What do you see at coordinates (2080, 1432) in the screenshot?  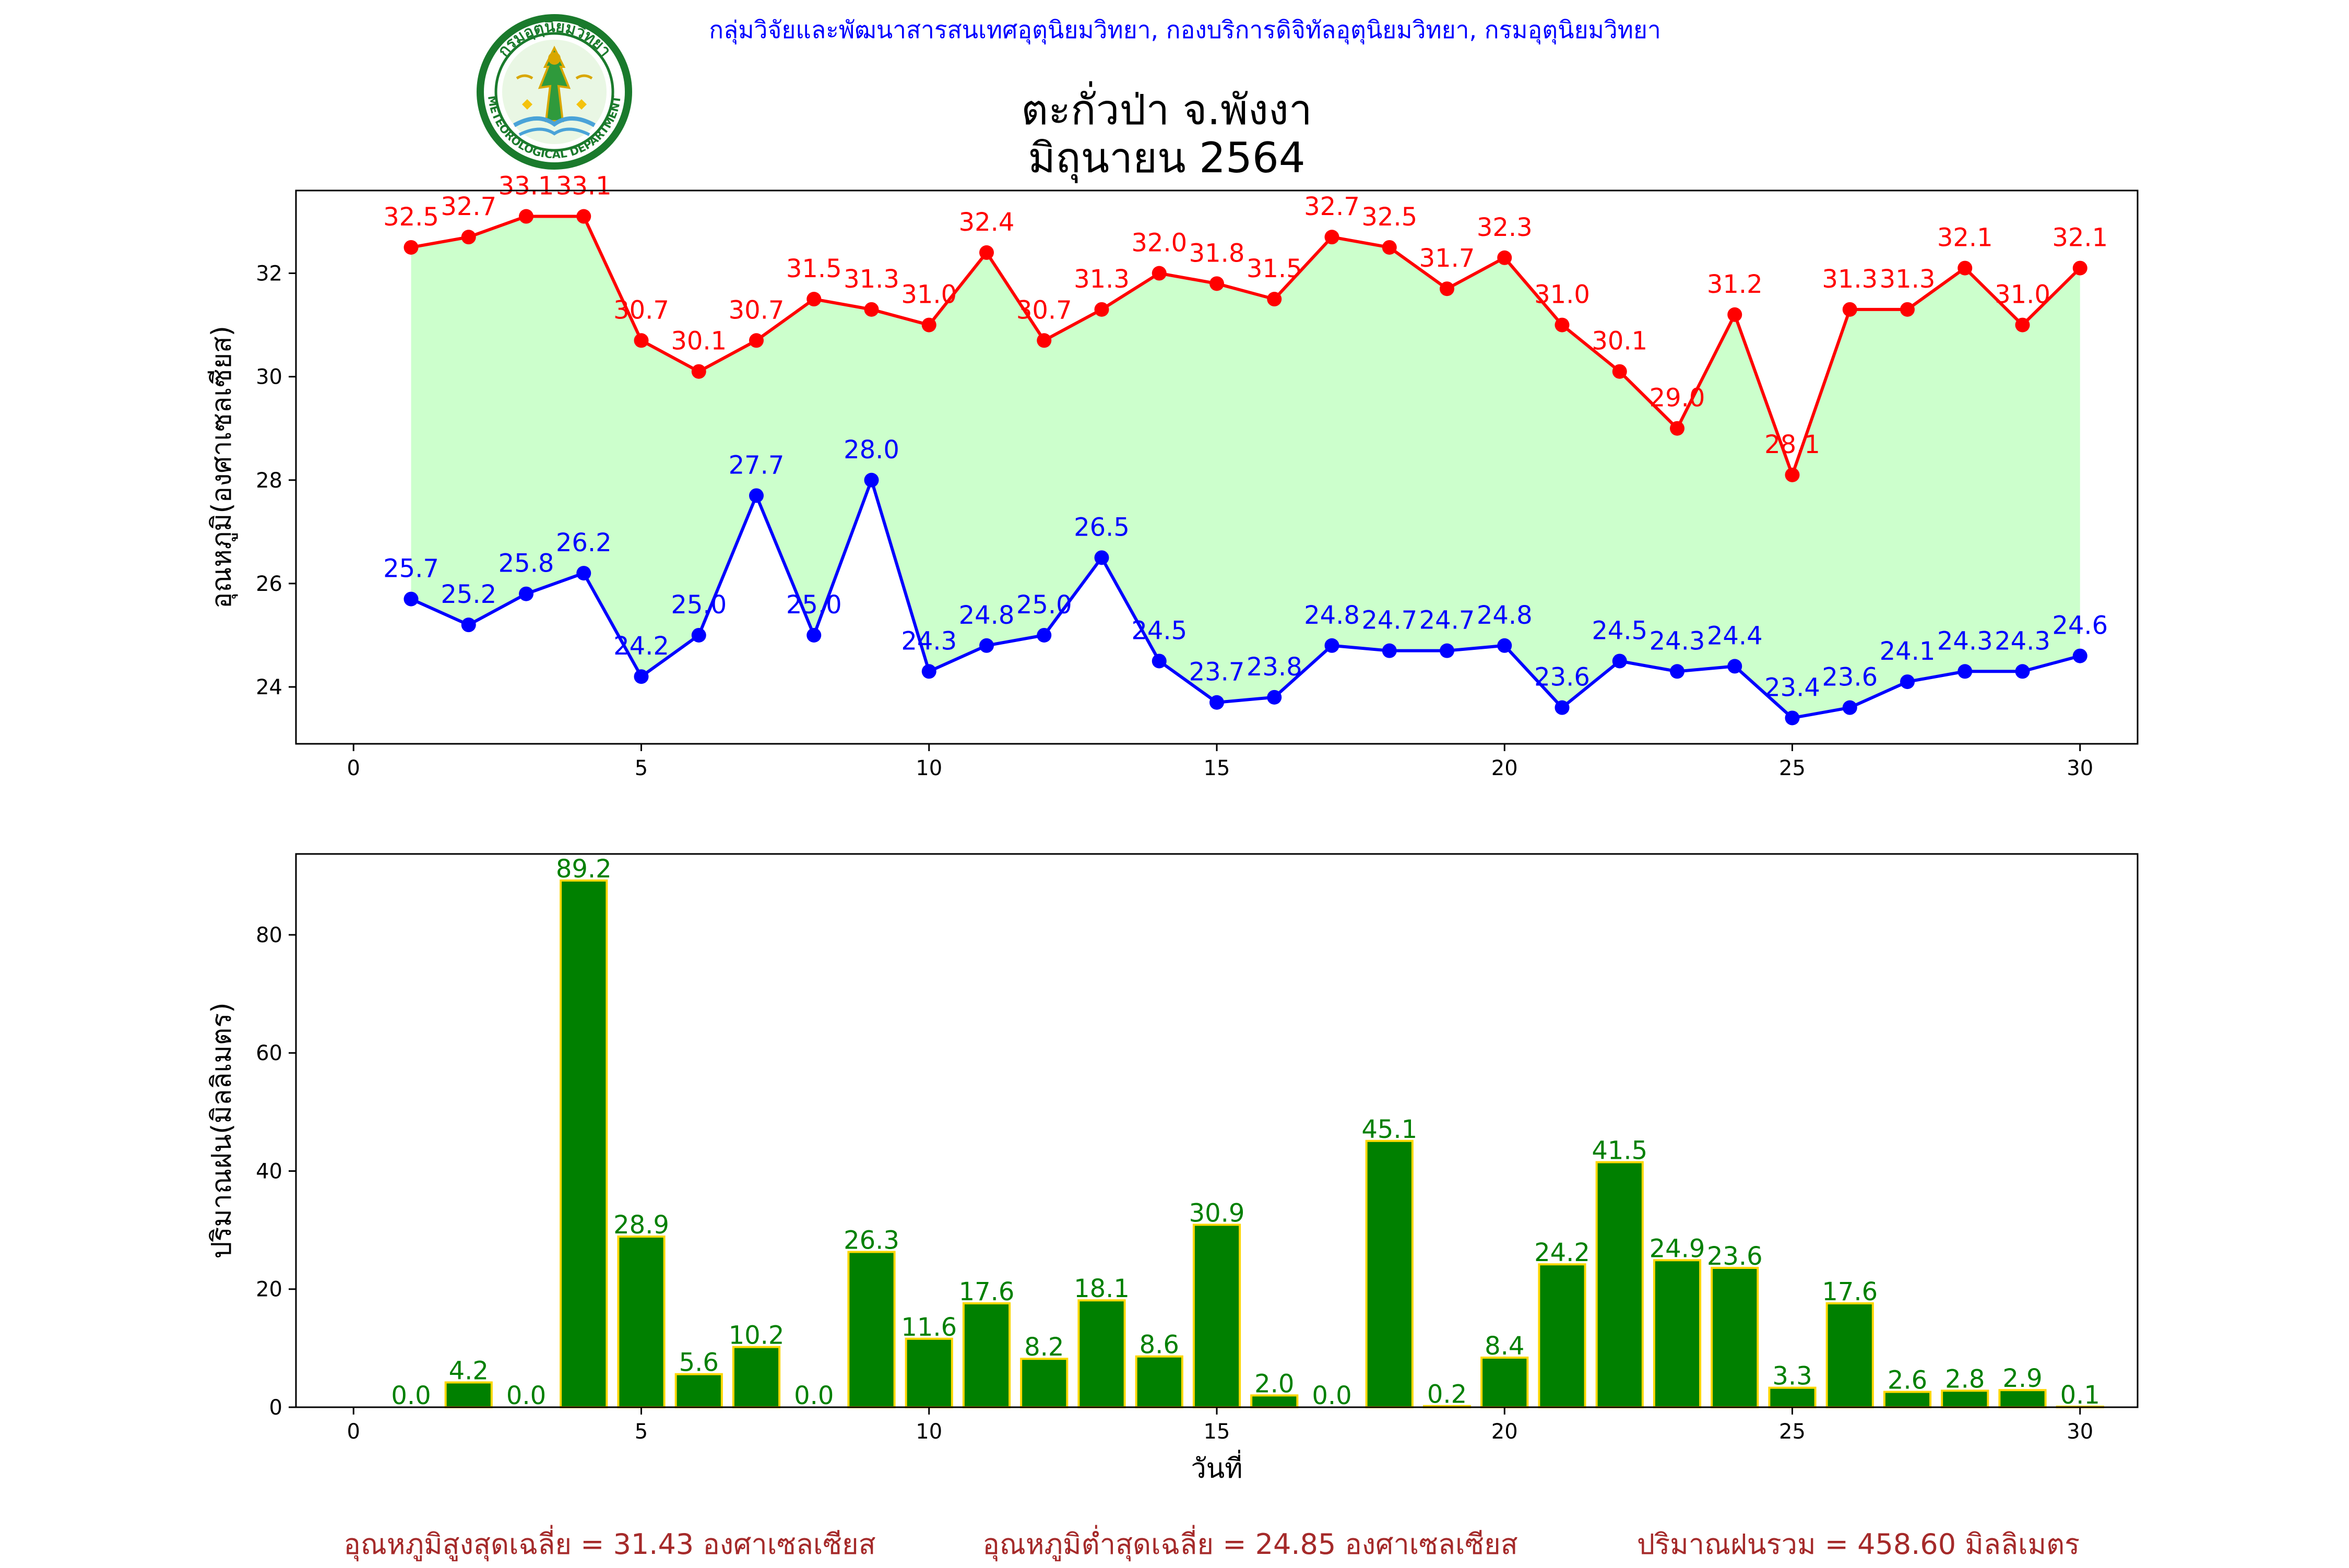 I see `rainfall-x-tick-label: 30` at bounding box center [2080, 1432].